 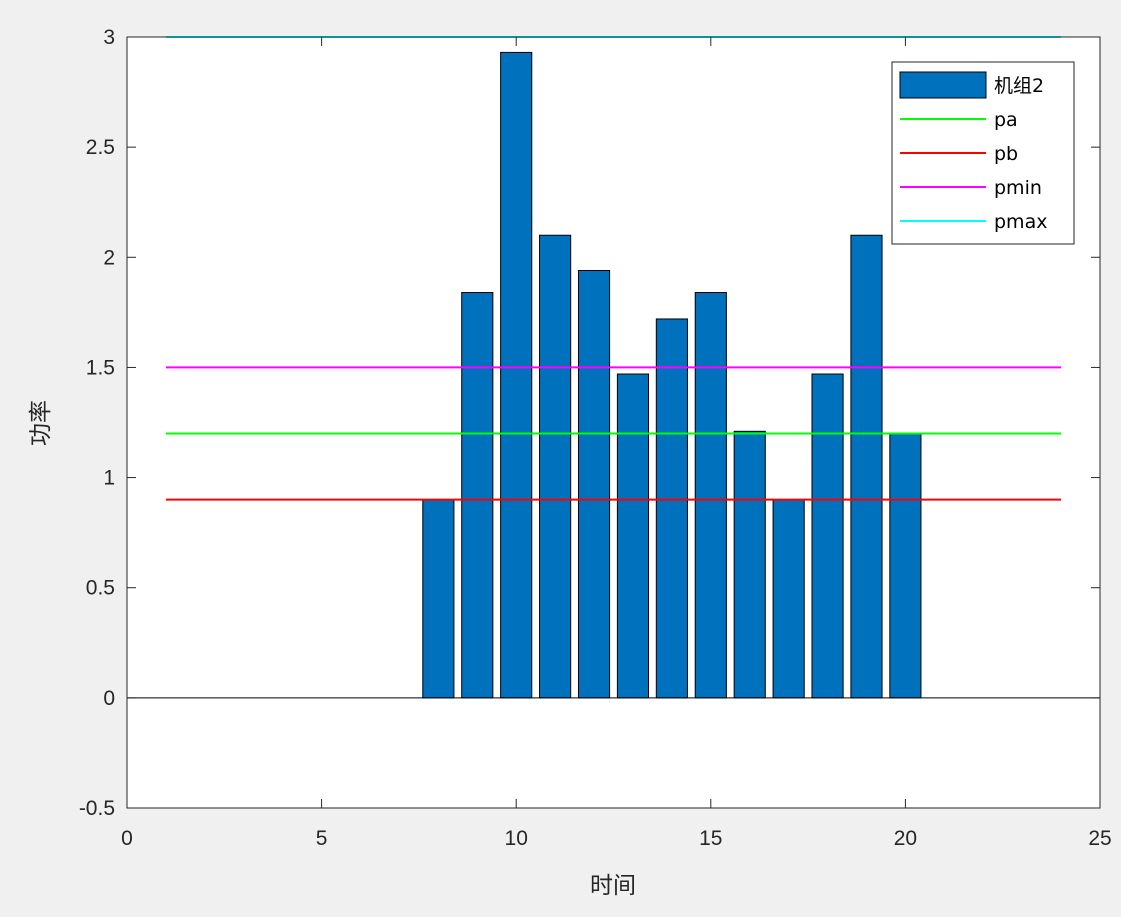 I want to click on y-tick-label: 2.5, so click(x=100, y=147).